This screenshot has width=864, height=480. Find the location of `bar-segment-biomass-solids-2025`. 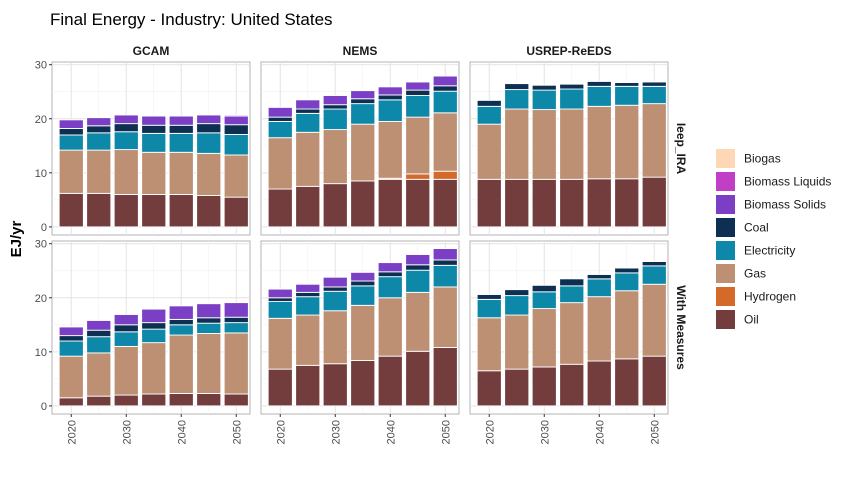

bar-segment-biomass-solids-2025 is located at coordinates (308, 104).